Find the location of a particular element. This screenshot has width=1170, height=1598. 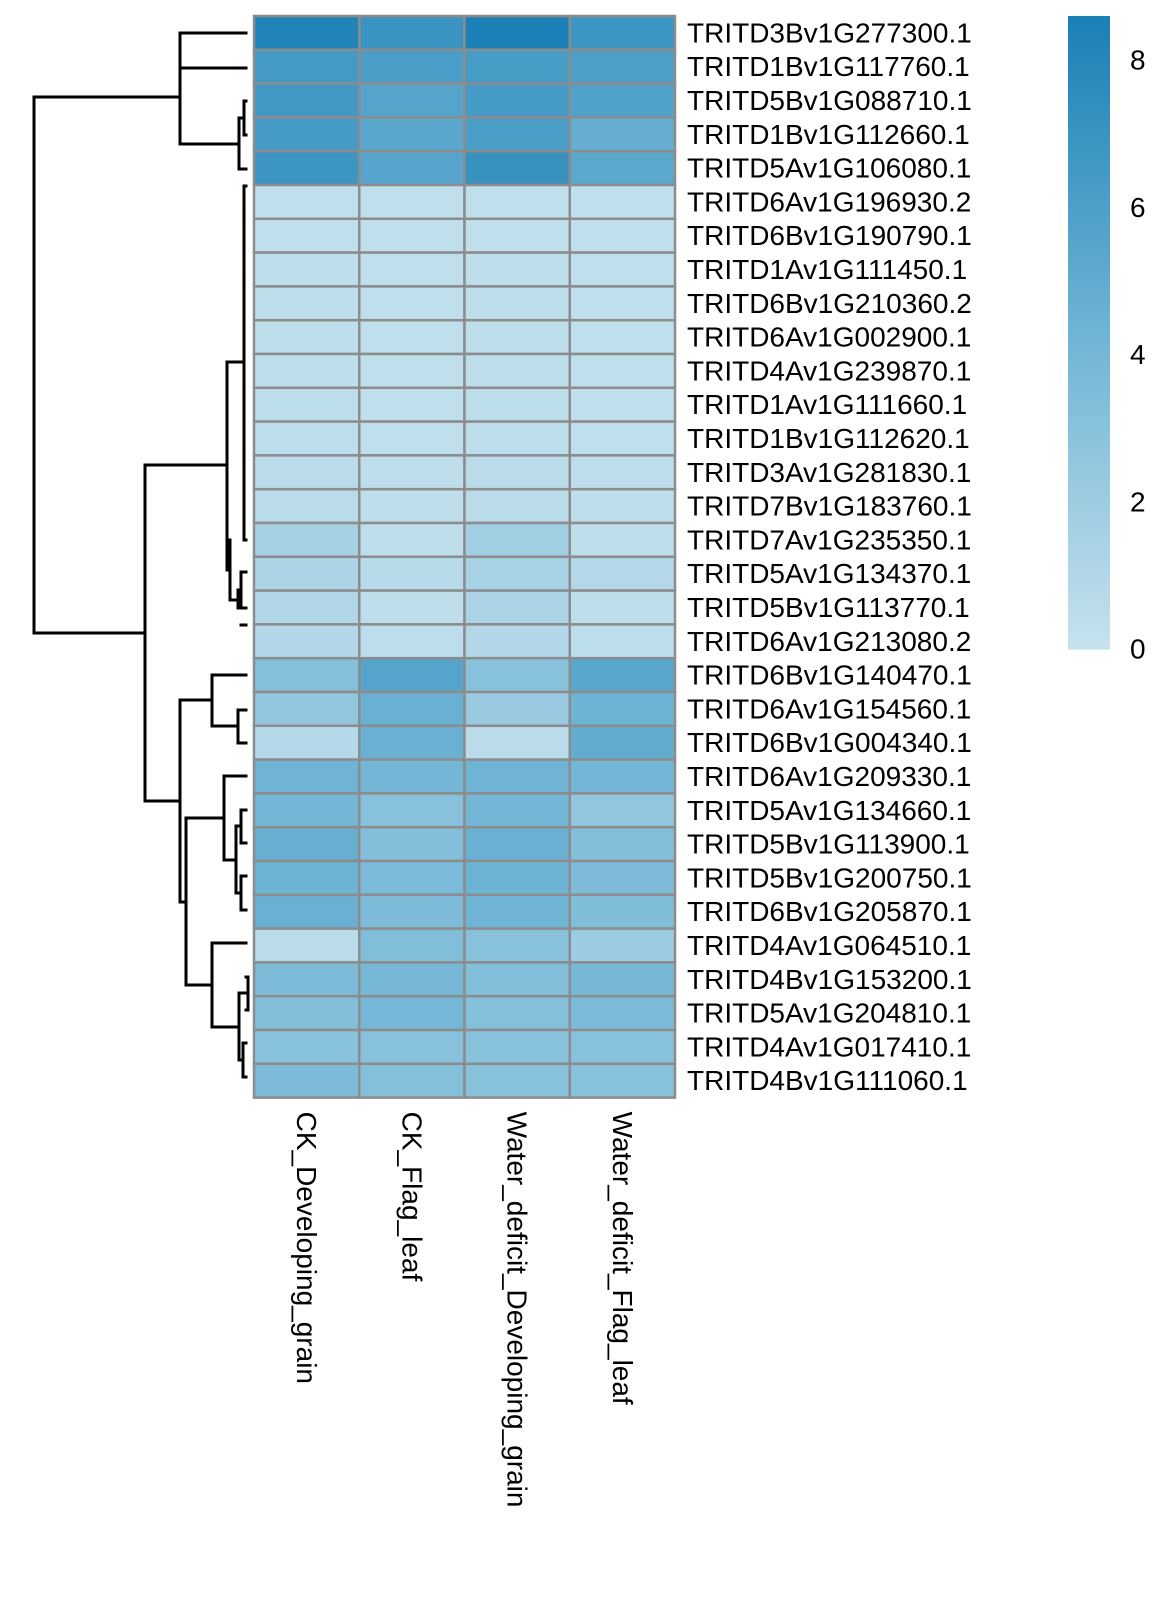

row-label: TRITD5Bv1G200750.1 is located at coordinates (829, 877).